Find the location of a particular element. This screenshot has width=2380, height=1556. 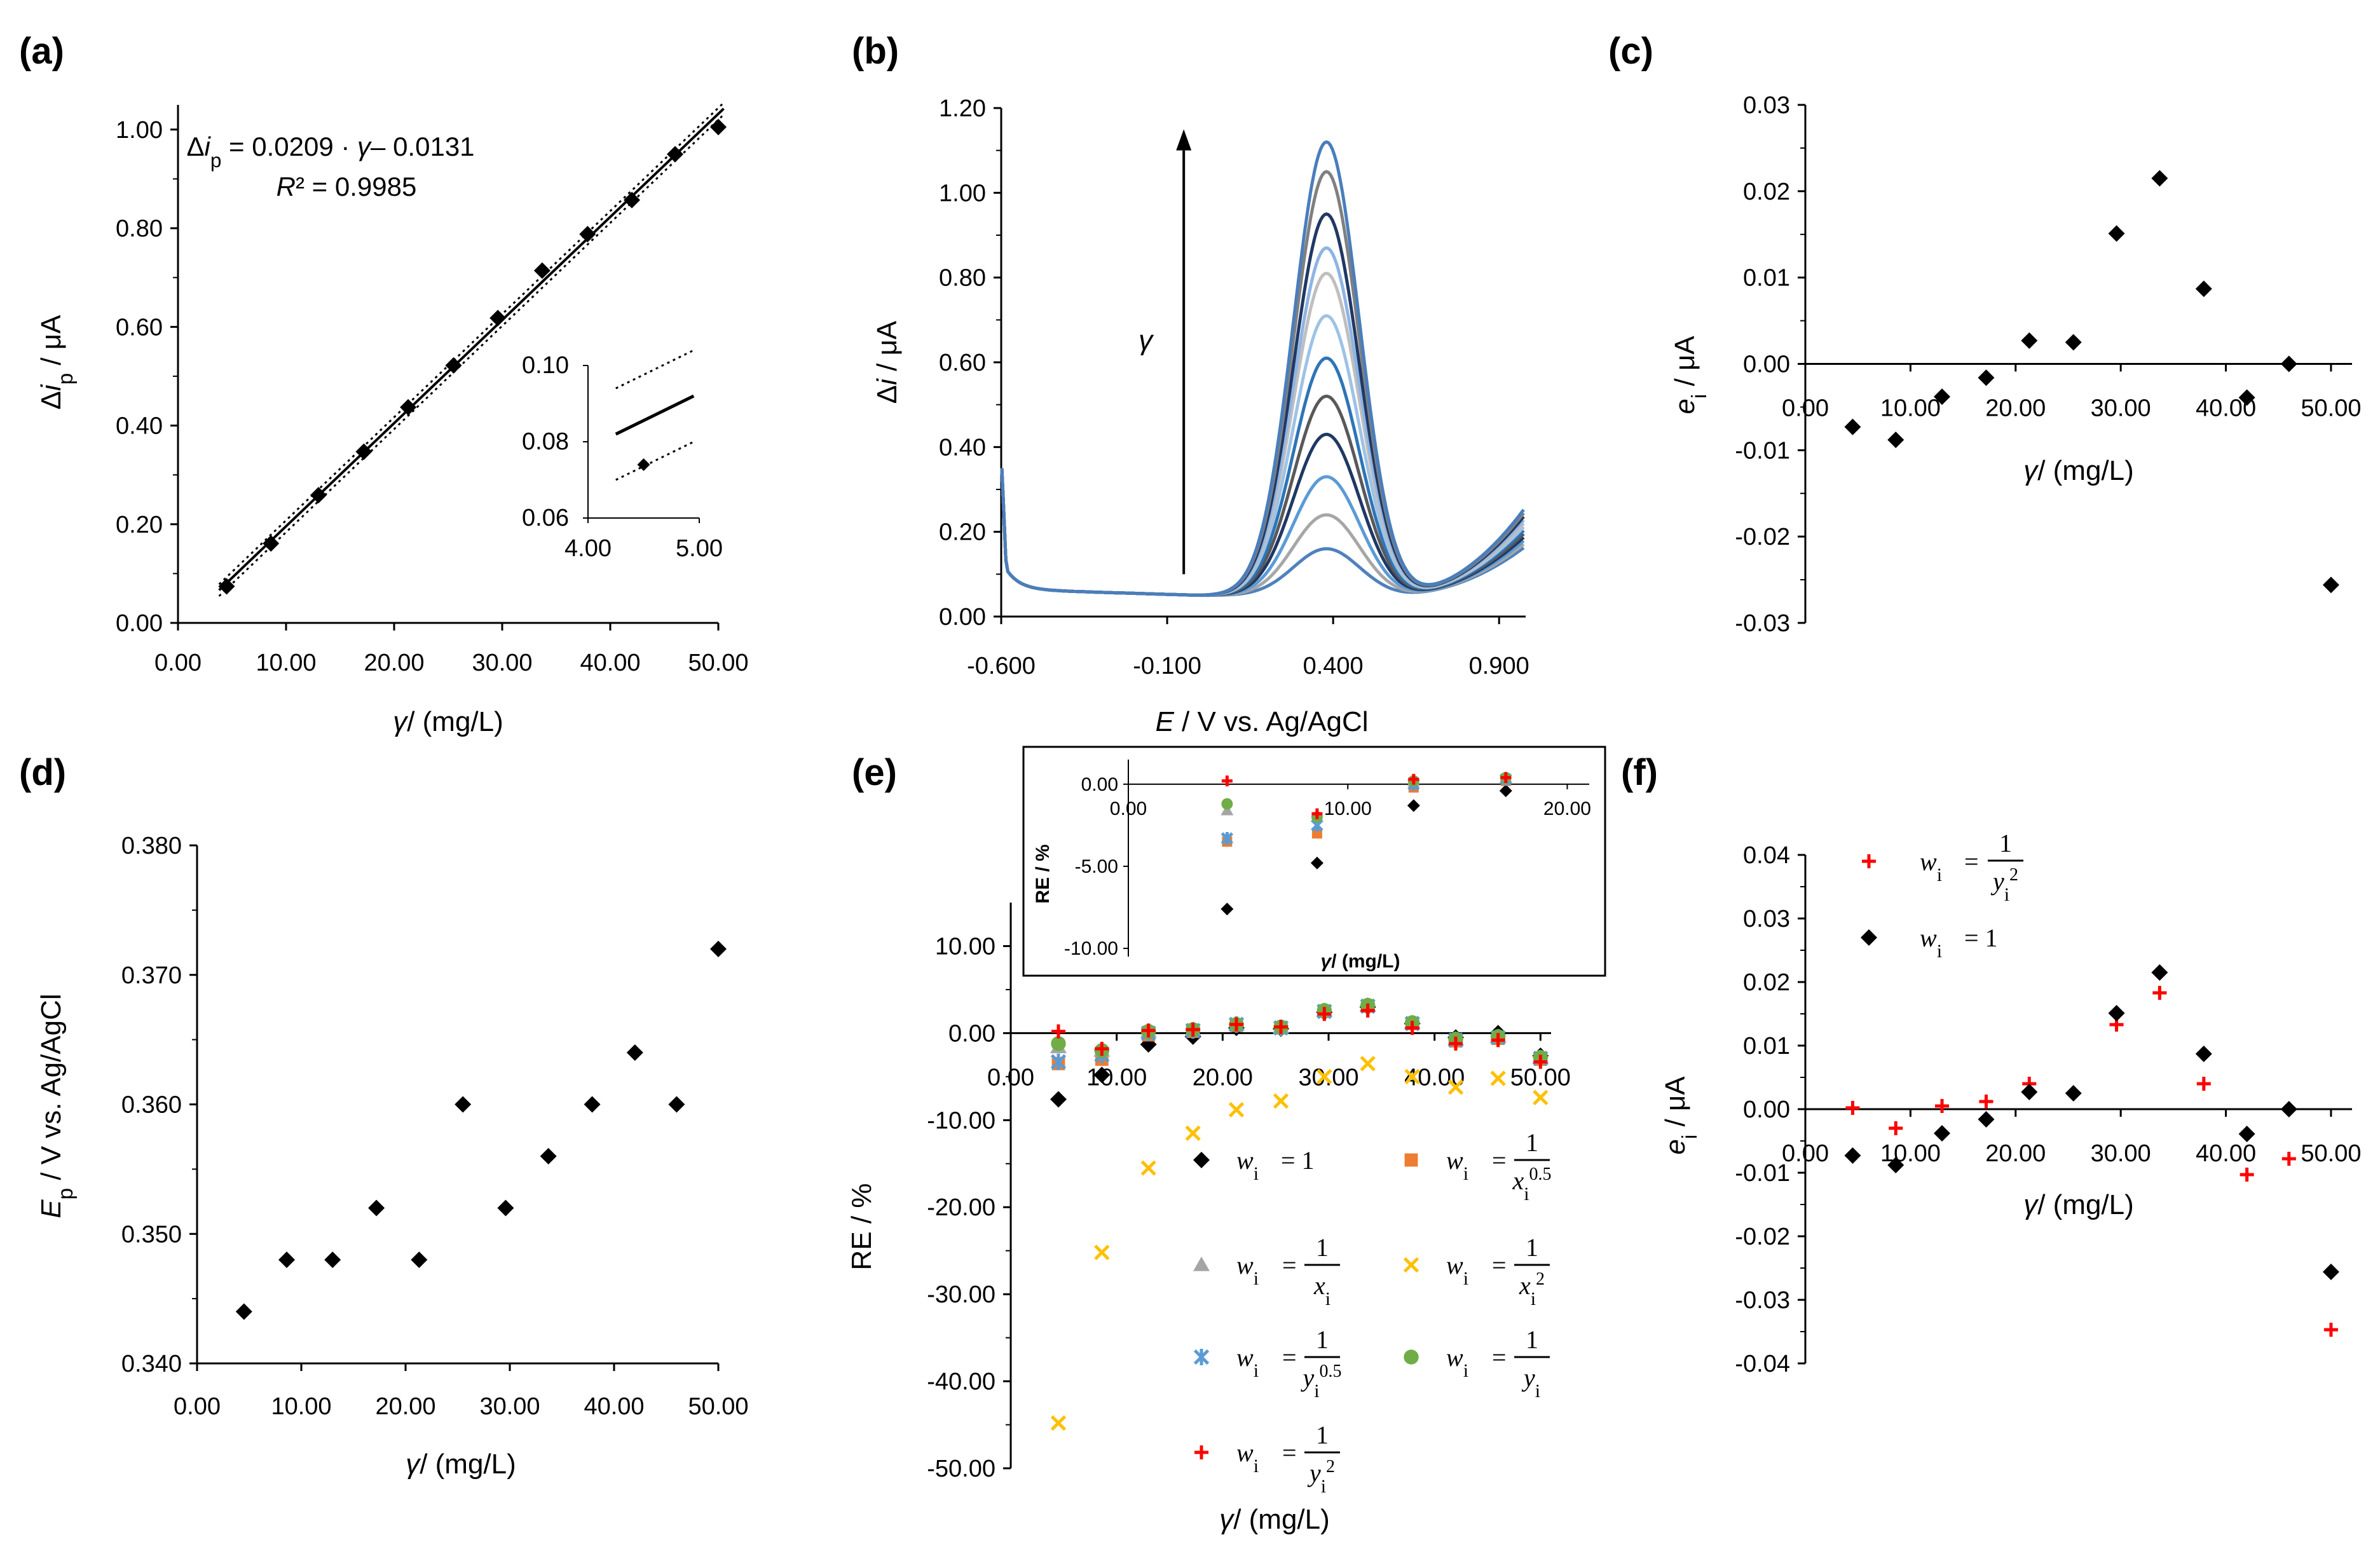

y-tick-label: 0.60 is located at coordinates (962, 363).